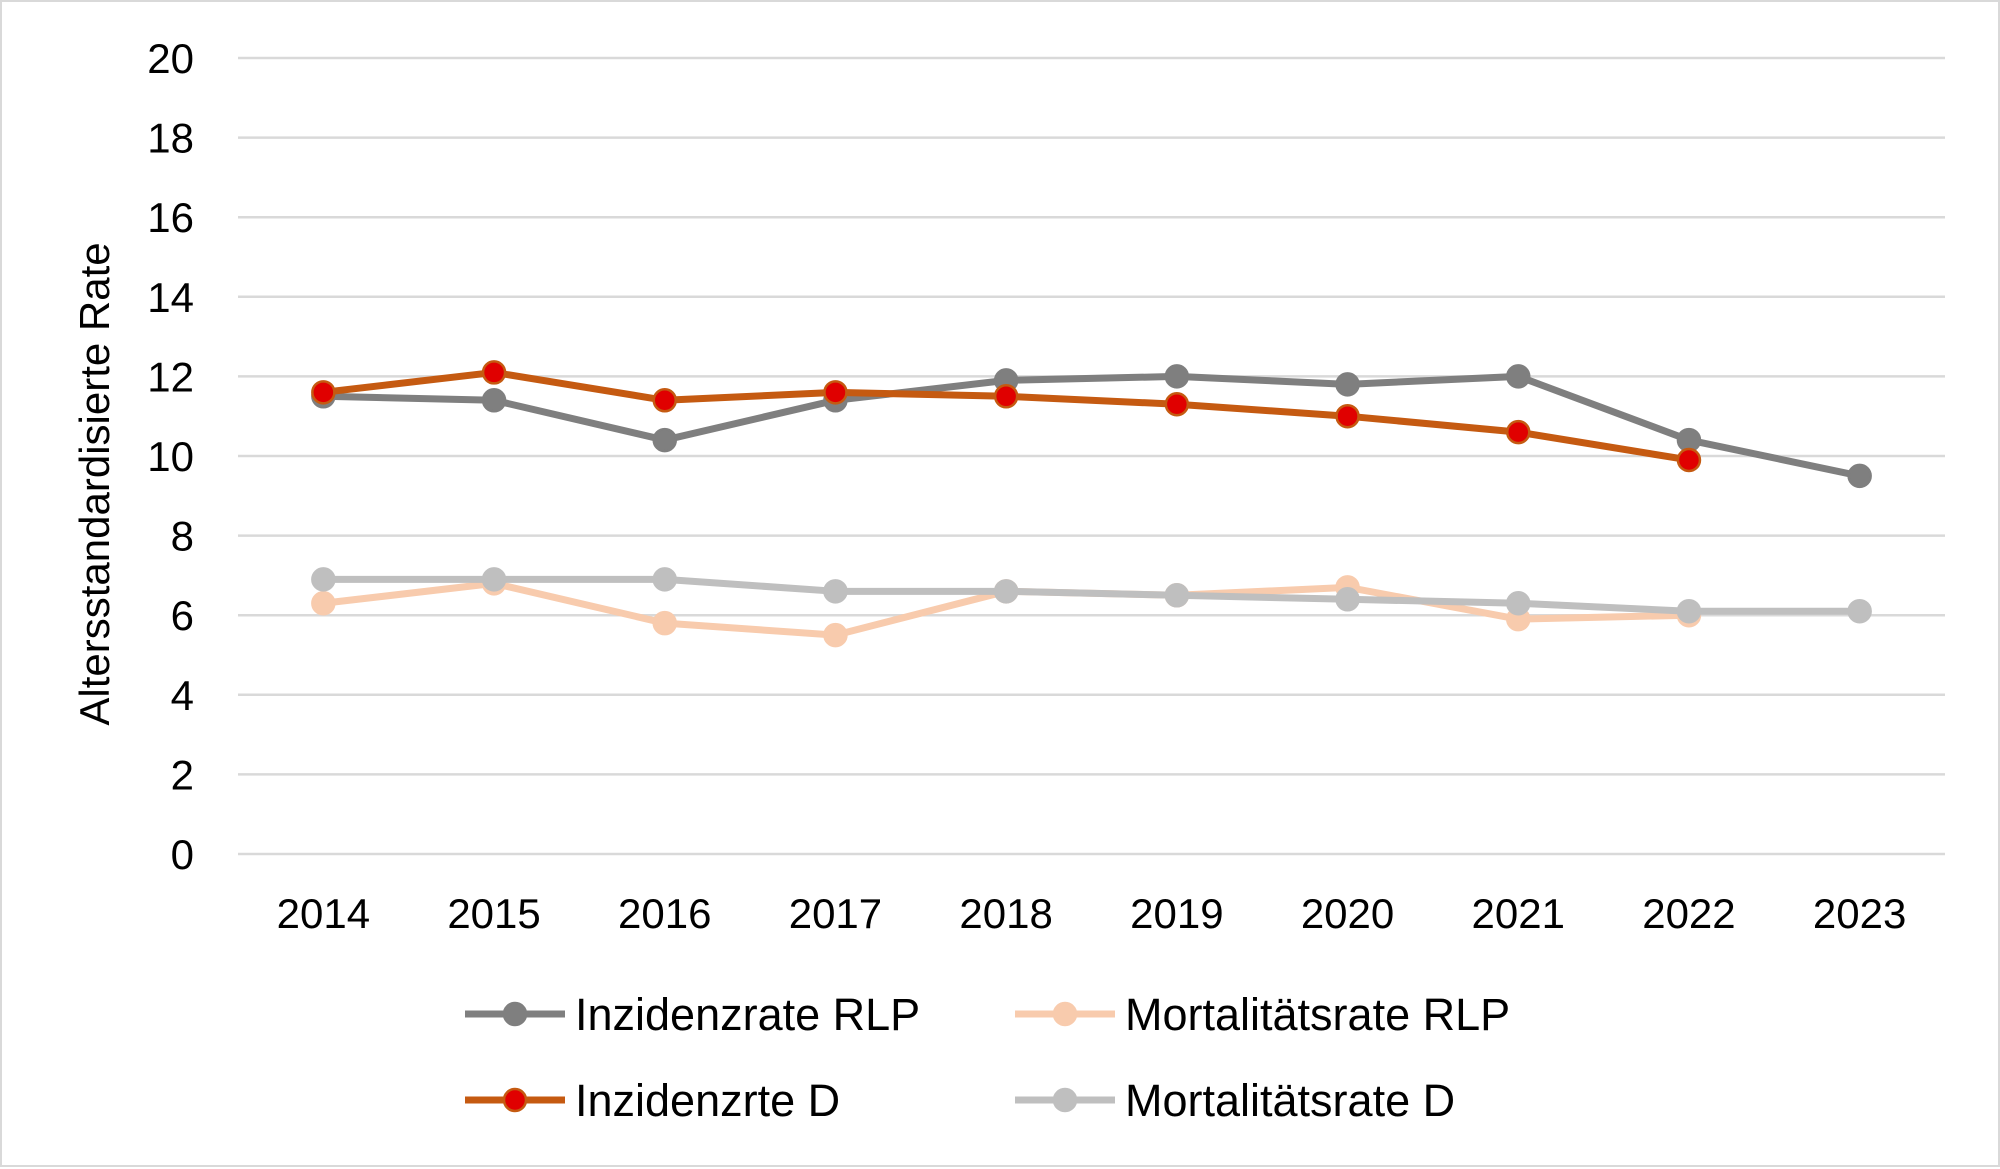 The image size is (2000, 1169). Describe the element at coordinates (182, 695) in the screenshot. I see `y-tick-label: 4` at that location.